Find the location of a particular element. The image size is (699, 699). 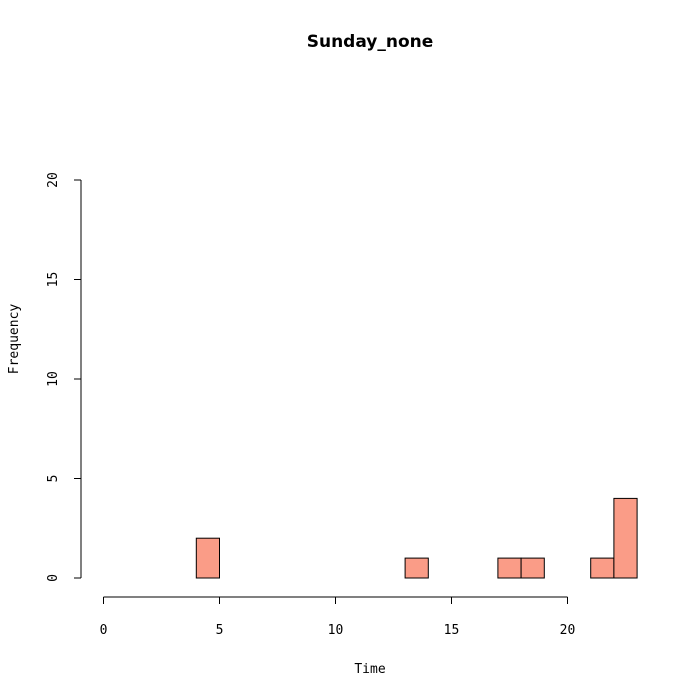

y-tick-label: 0 is located at coordinates (53, 578).